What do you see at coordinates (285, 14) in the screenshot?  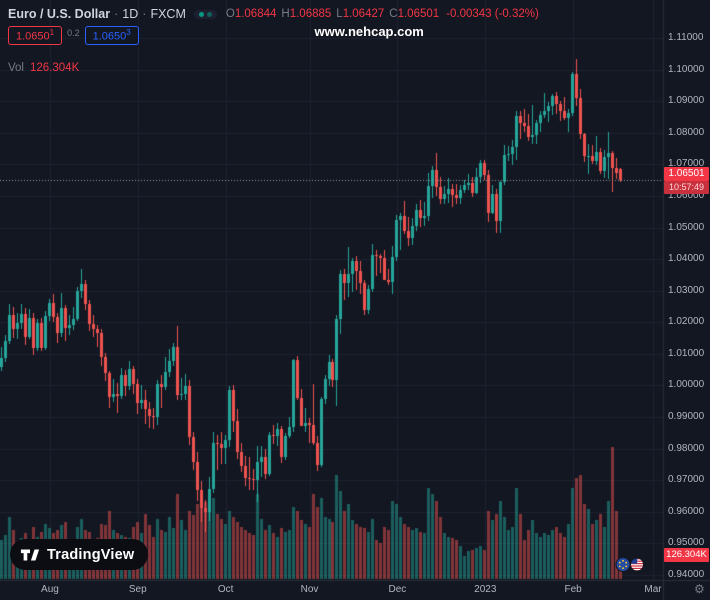 I see `high-label: H` at bounding box center [285, 14].